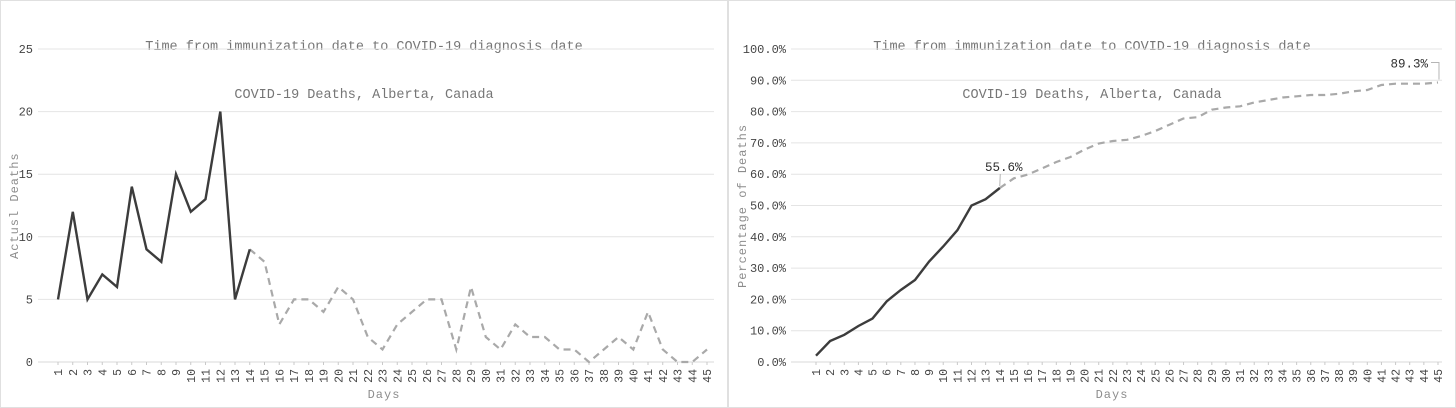 This screenshot has width=1456, height=408. What do you see at coordinates (1004, 168) in the screenshot?
I see `annotation-value-label: 55.6%` at bounding box center [1004, 168].